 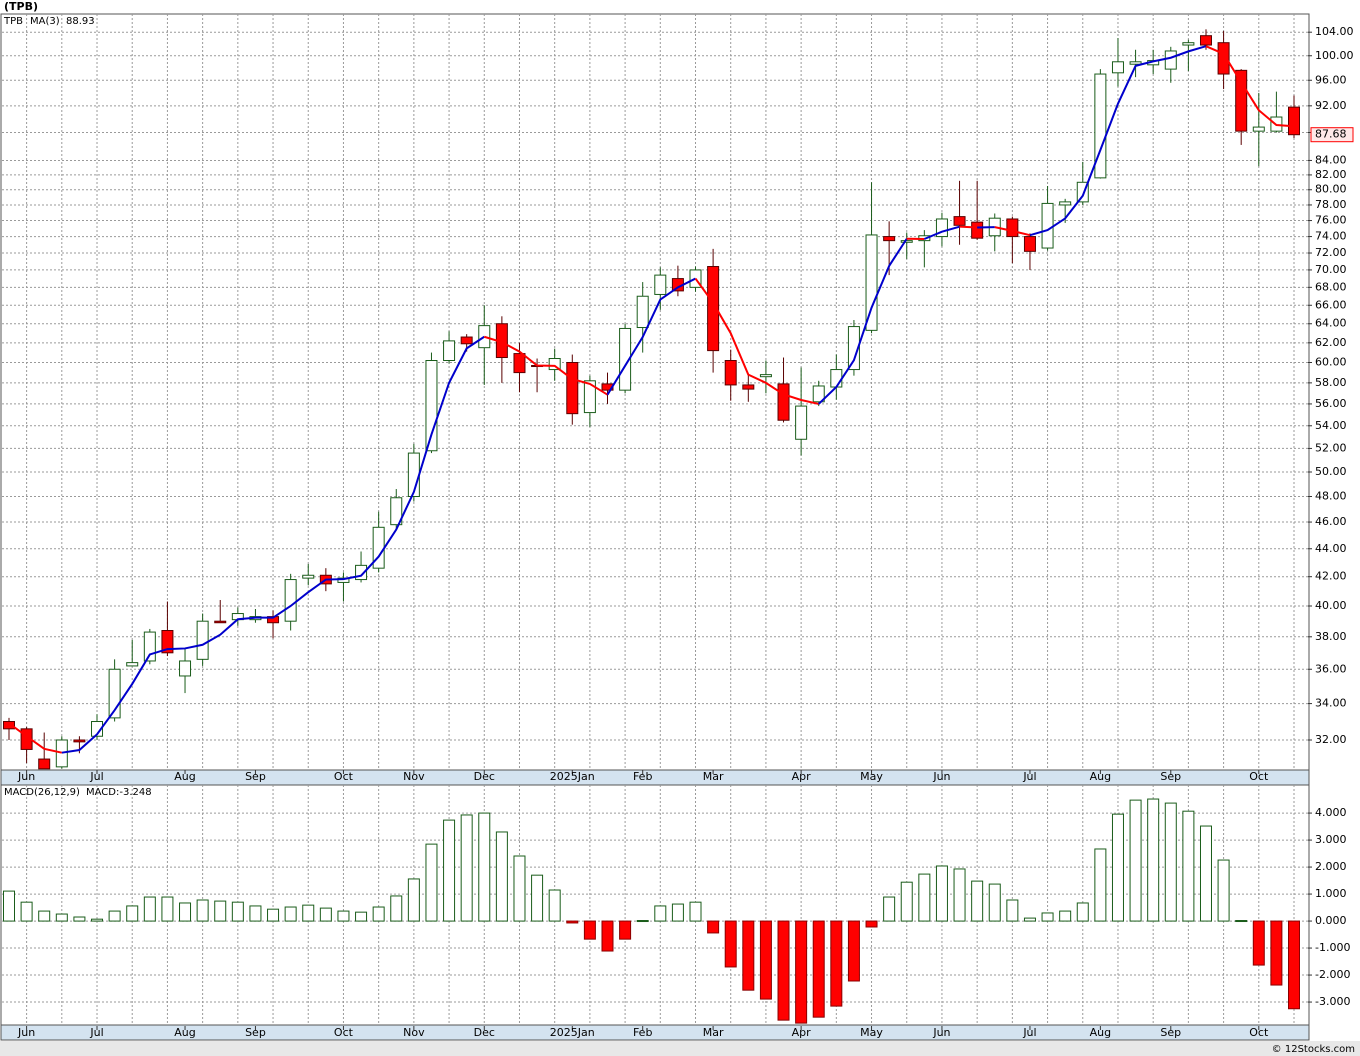 What do you see at coordinates (1313, 1049) in the screenshot?
I see `copyright: © 12Stocks.com` at bounding box center [1313, 1049].